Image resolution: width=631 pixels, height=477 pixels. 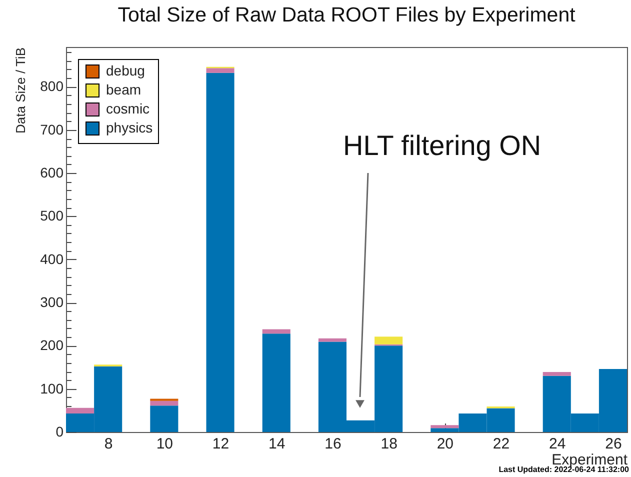 What do you see at coordinates (129, 128) in the screenshot?
I see `legend-label: physics` at bounding box center [129, 128].